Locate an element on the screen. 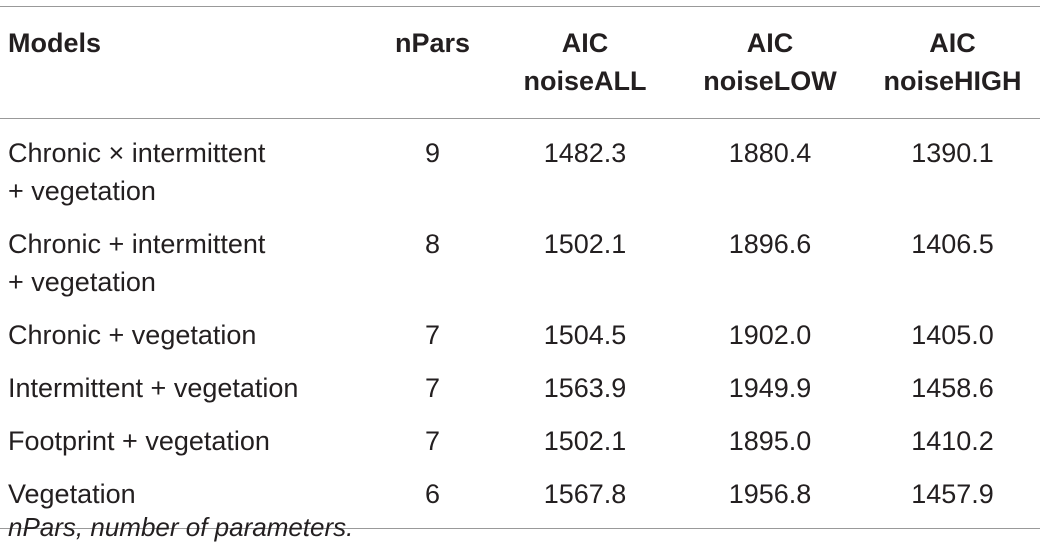  cell: 1457.9 is located at coordinates (952, 494).